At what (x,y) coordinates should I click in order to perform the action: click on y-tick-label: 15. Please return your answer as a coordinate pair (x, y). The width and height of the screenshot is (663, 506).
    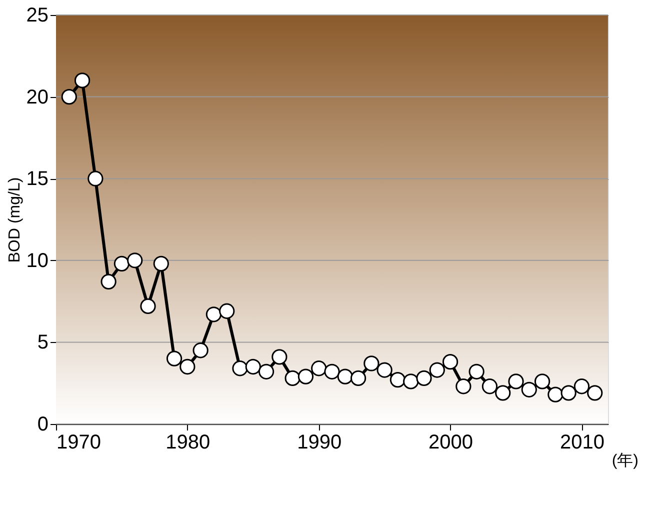
    Looking at the image, I should click on (37, 179).